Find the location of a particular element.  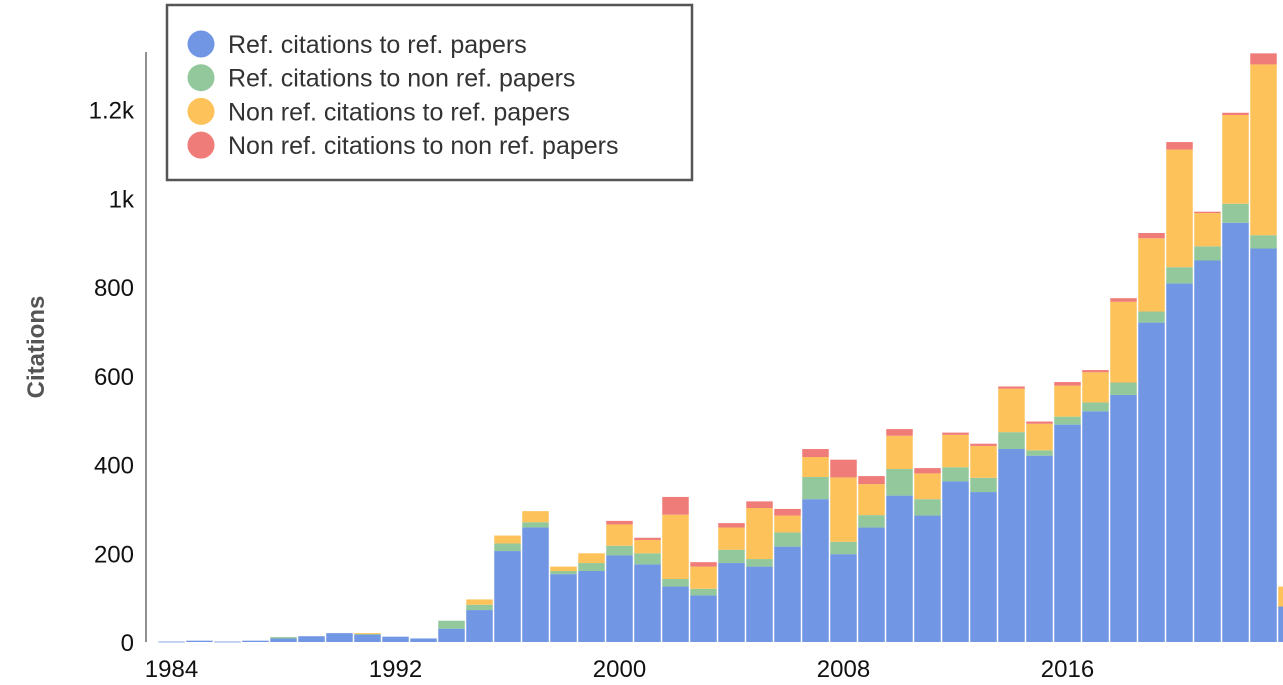

y-tick-labels: 0 200 400 600 800 1k 1.2k is located at coordinates (112, 377).